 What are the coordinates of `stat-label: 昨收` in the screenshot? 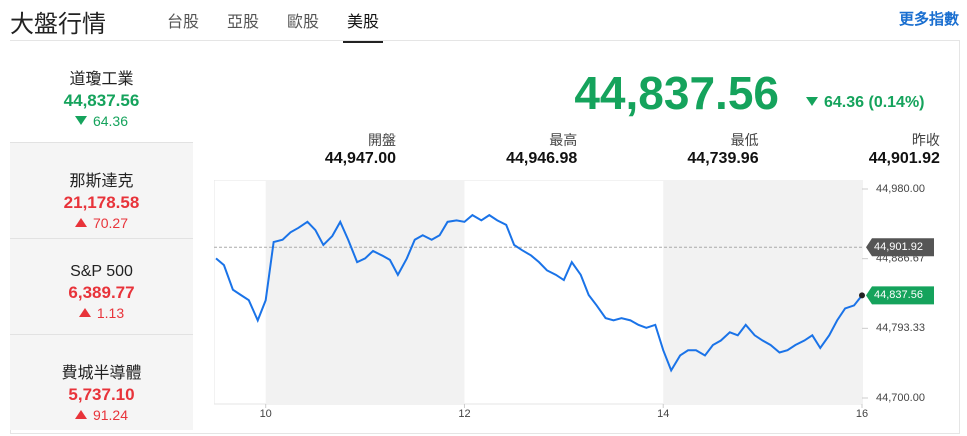 It's located at (925, 140).